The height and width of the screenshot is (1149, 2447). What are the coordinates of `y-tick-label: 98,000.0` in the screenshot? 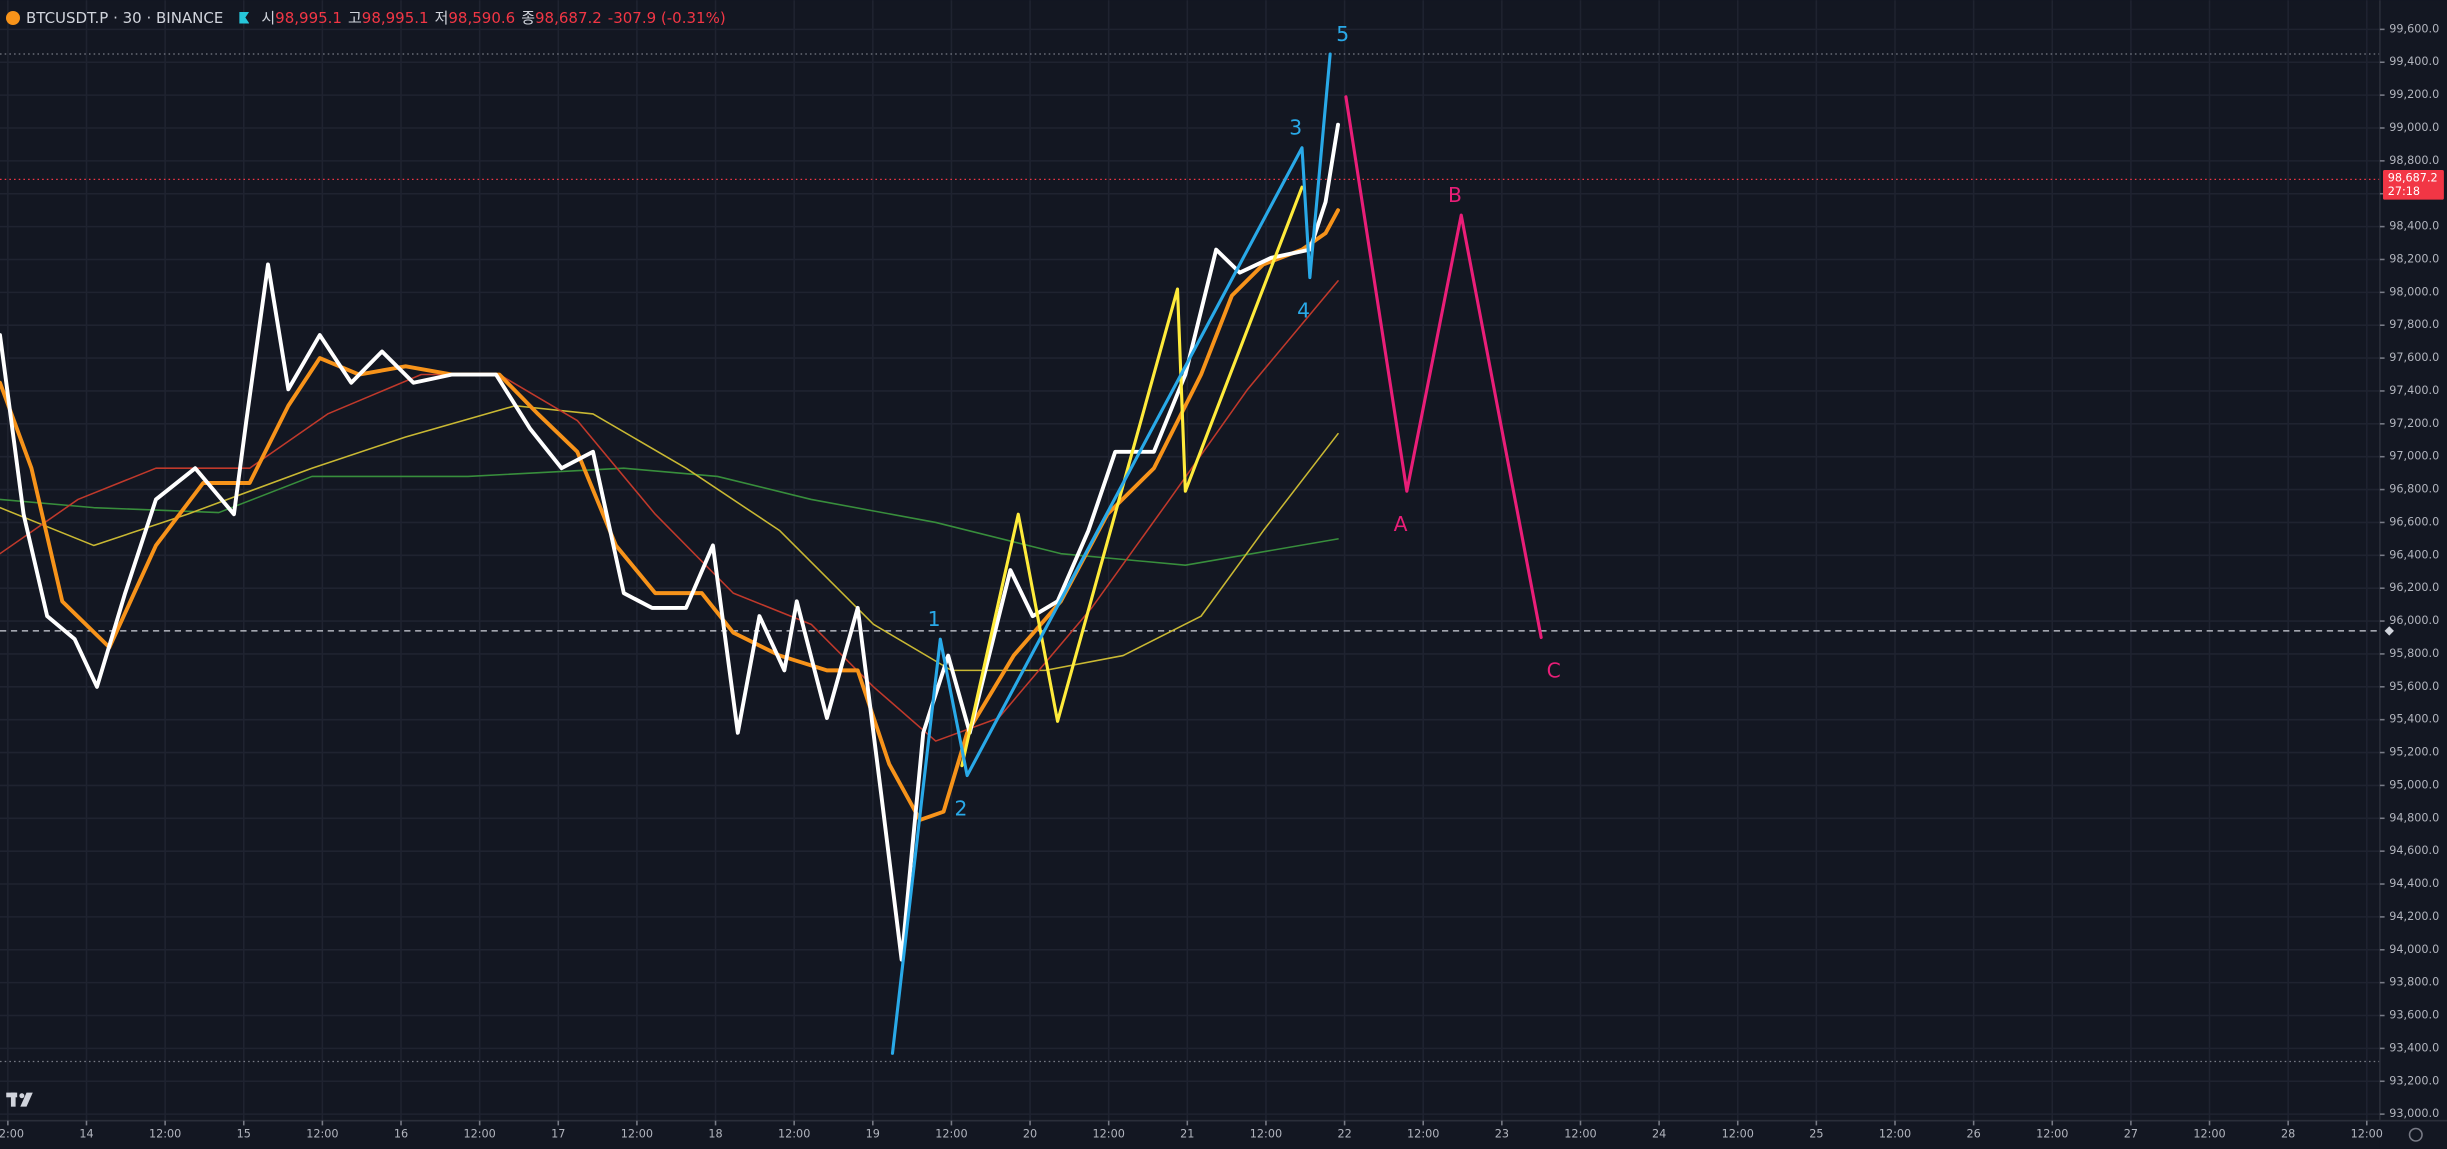 It's located at (2414, 291).